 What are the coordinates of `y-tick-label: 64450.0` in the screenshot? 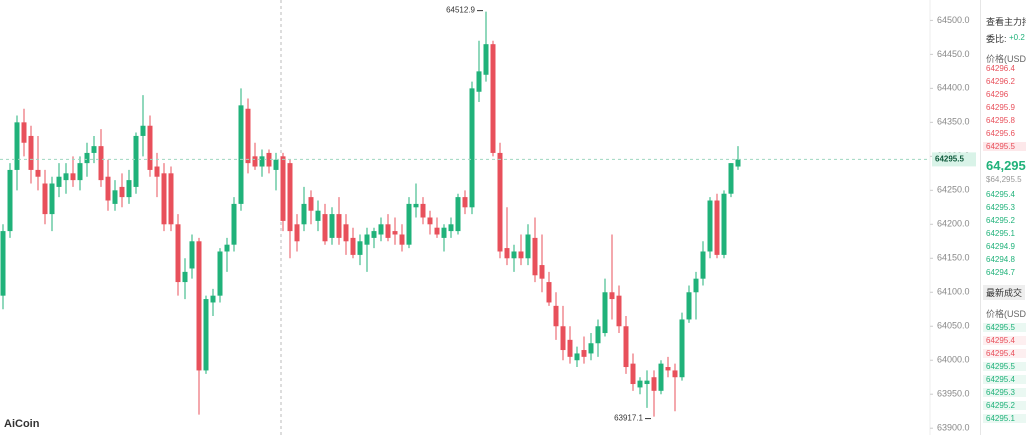 It's located at (953, 54).